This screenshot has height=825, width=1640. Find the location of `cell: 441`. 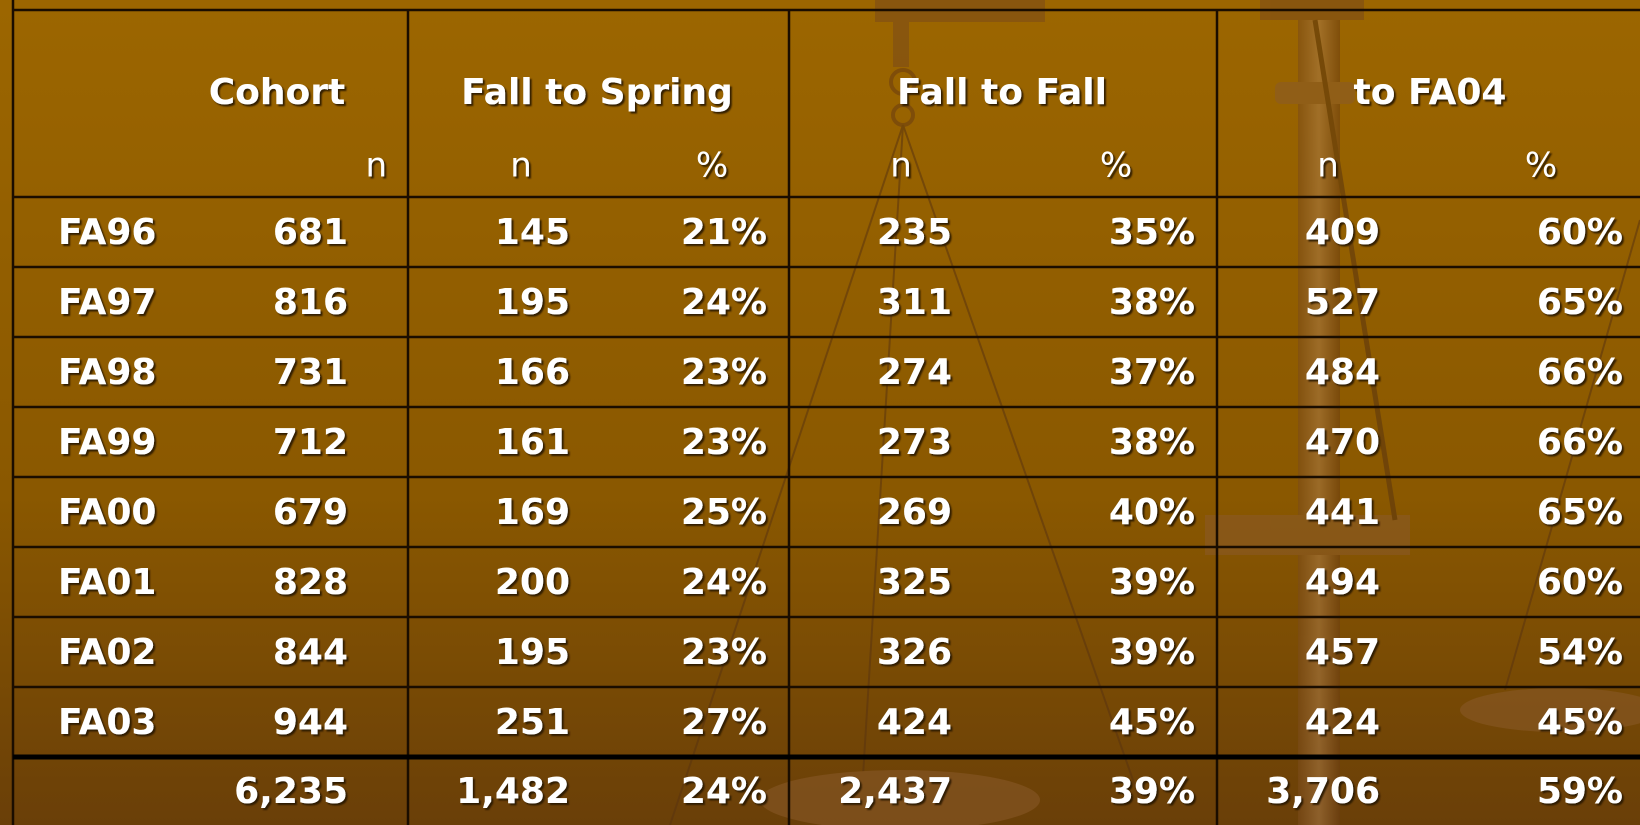

cell: 441 is located at coordinates (1342, 512).